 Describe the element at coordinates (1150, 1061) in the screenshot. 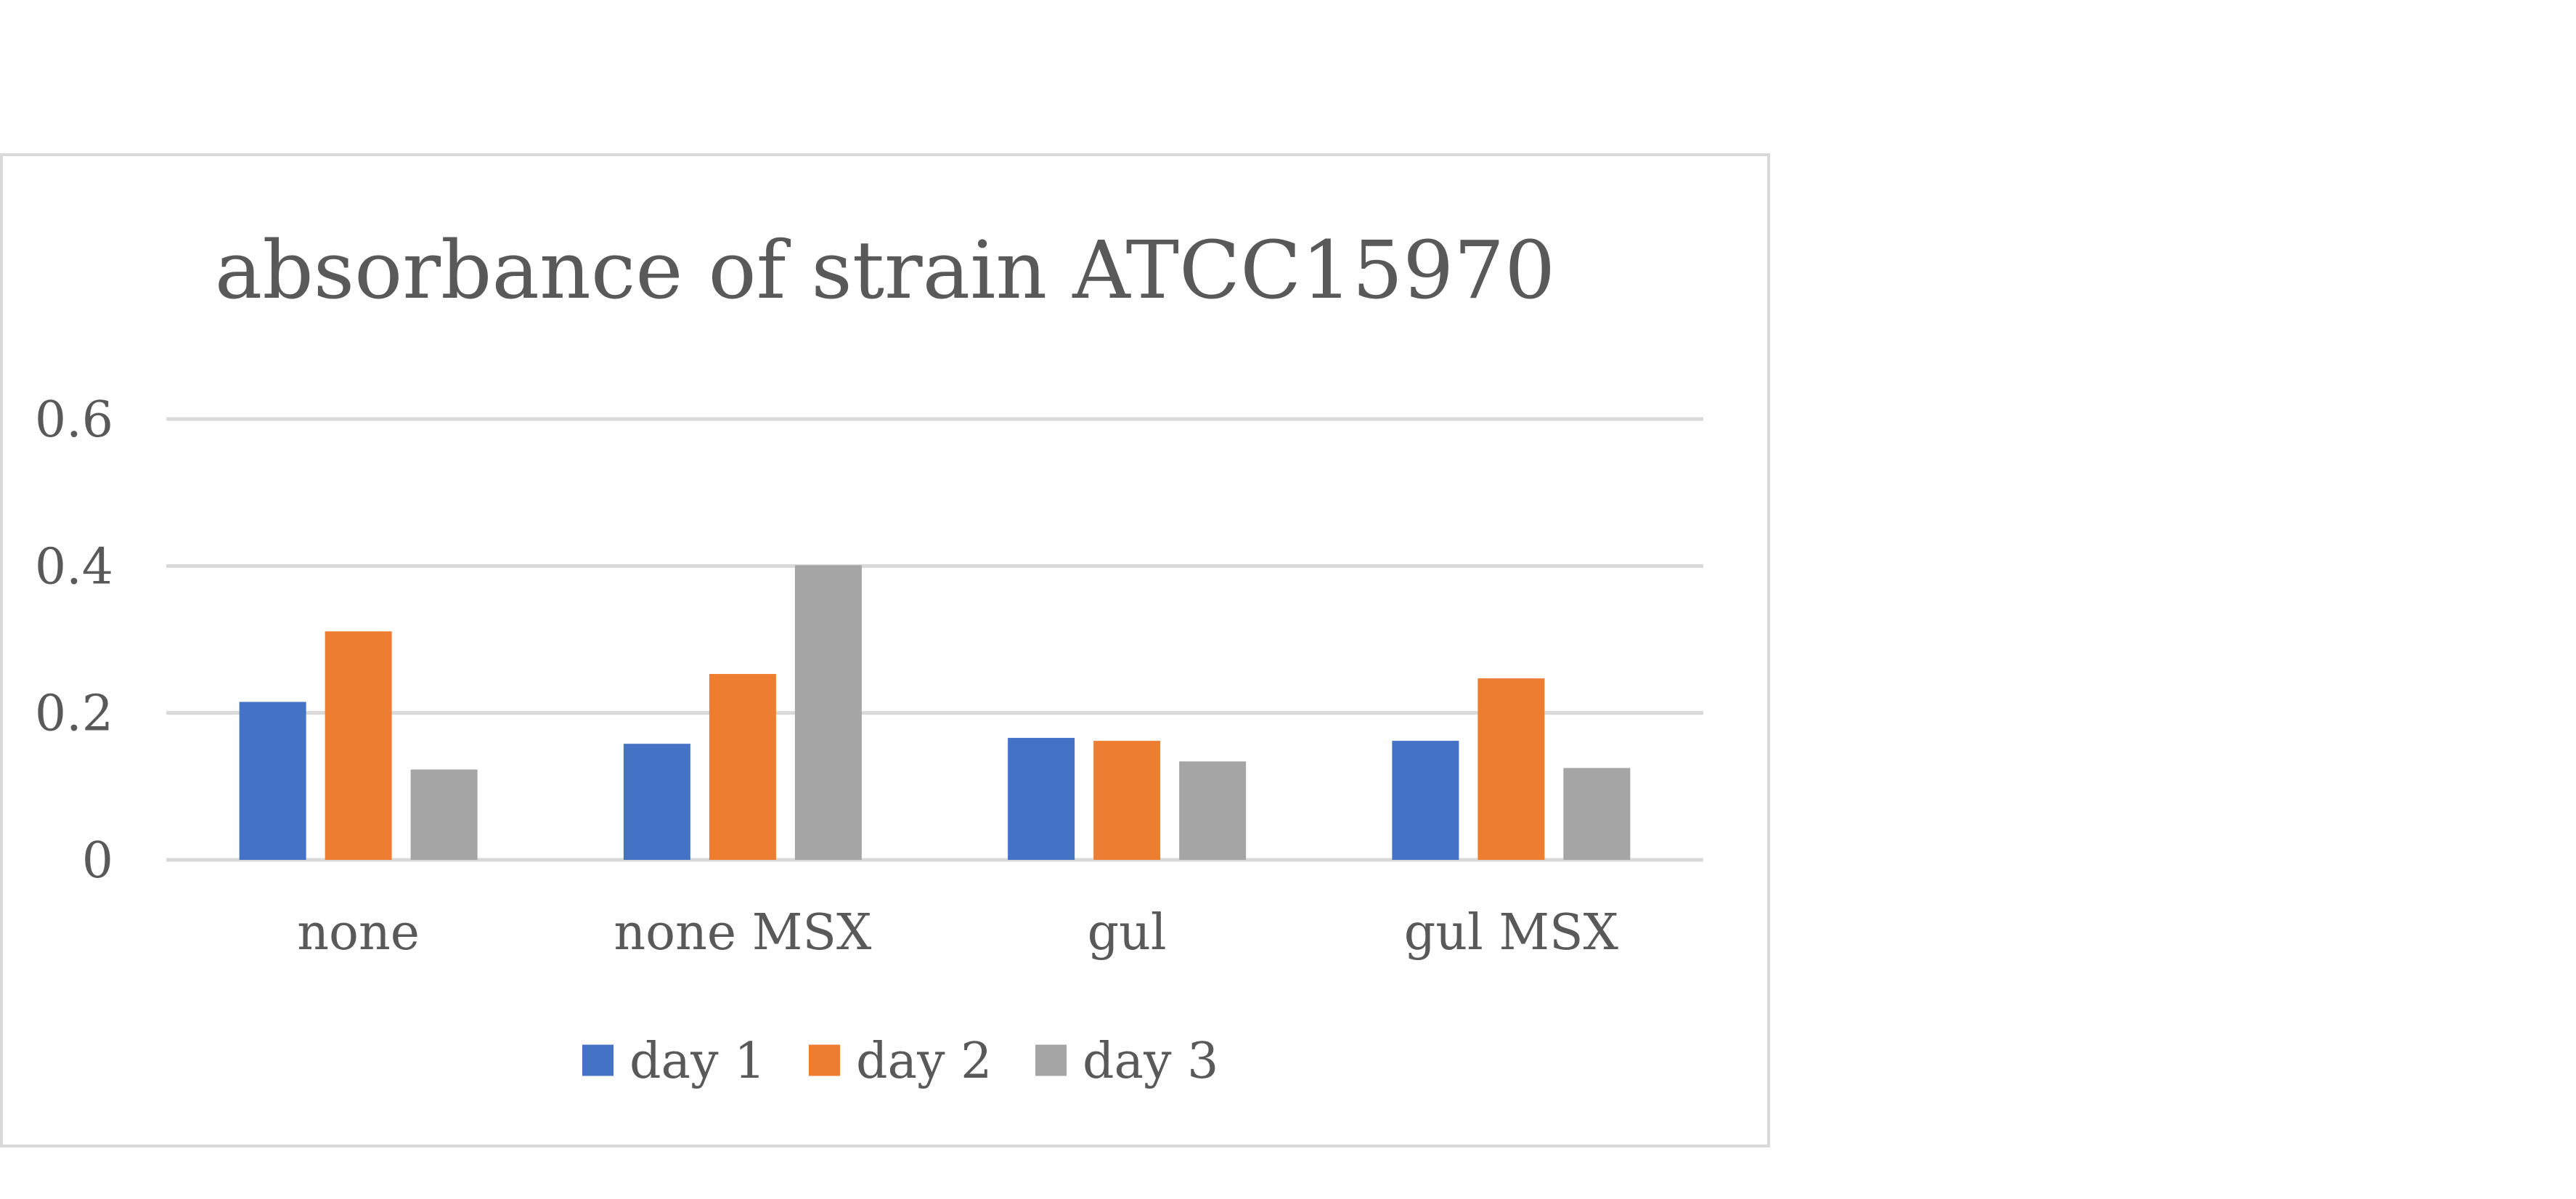

I see `legend-label-2: day 3` at that location.